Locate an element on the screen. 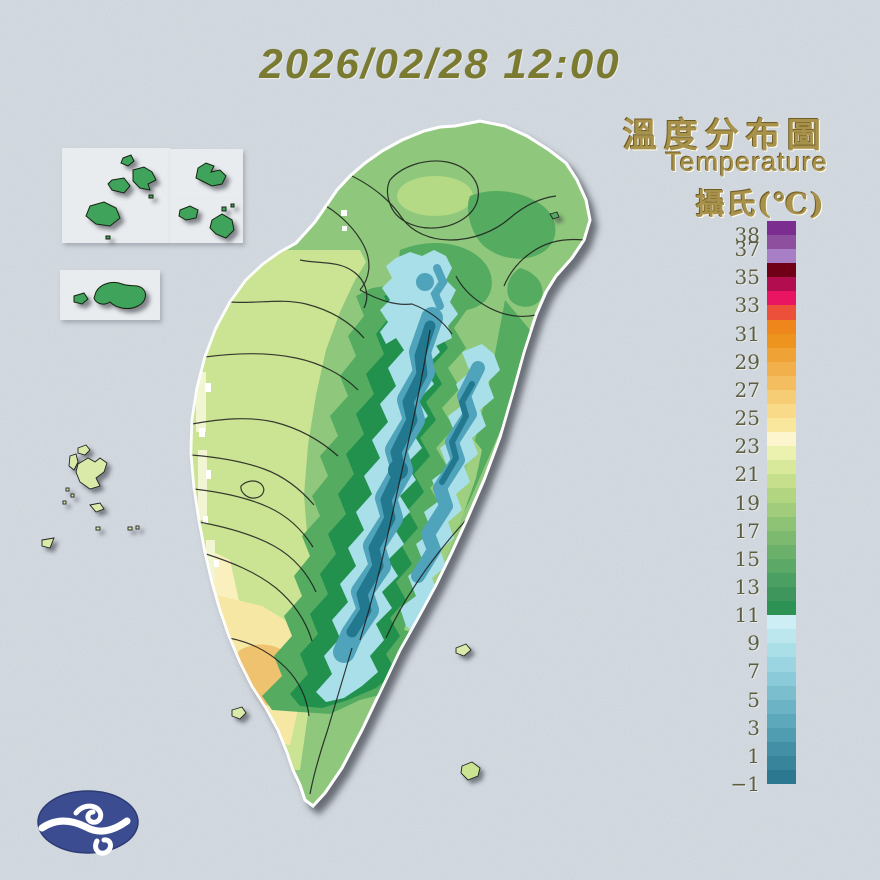  island-inset-boxes is located at coordinates (151, 234).